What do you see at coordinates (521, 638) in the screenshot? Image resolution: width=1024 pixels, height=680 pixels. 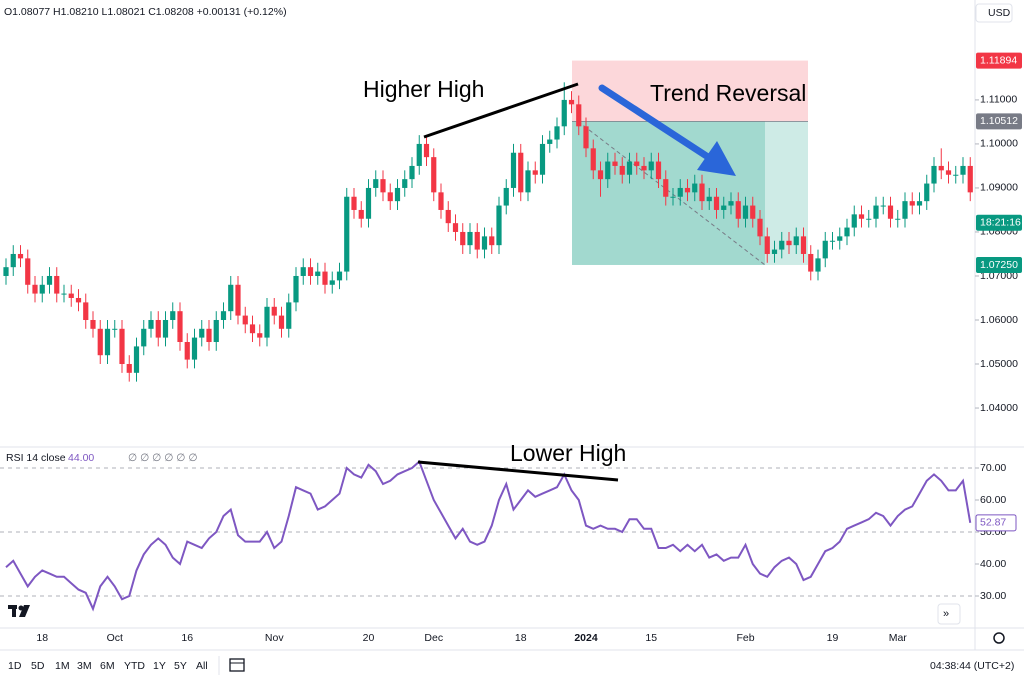 I see `x-tick-label: 18` at bounding box center [521, 638].